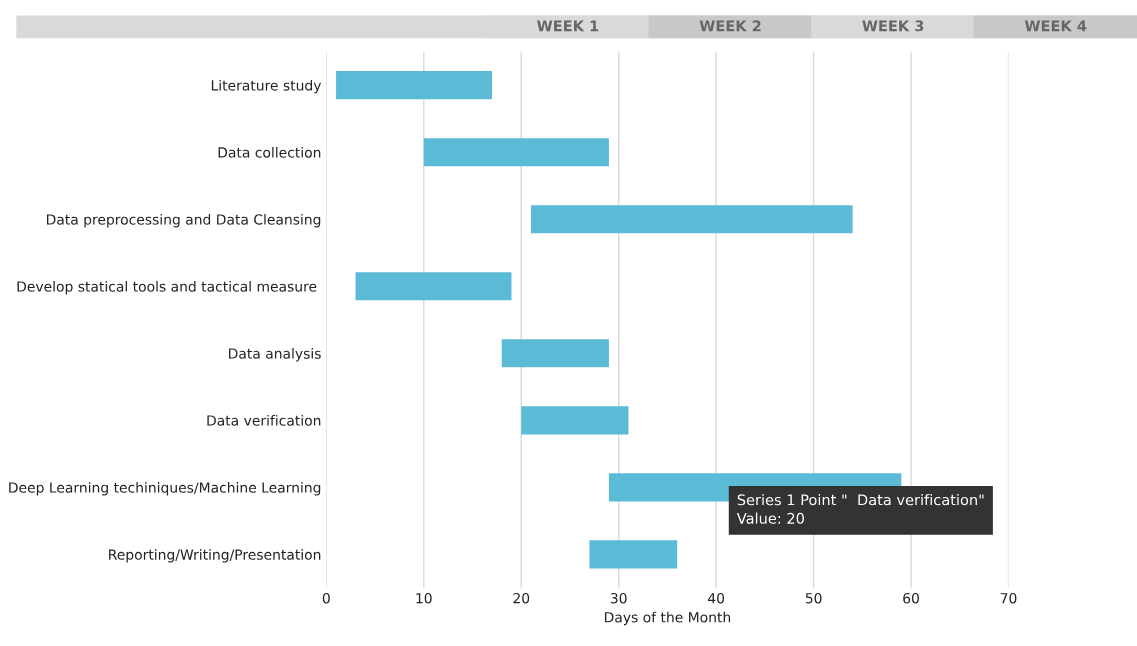 The width and height of the screenshot is (1137, 646). What do you see at coordinates (183, 220) in the screenshot?
I see `y-tick-label: Data preprocessing and Data Cleansing` at bounding box center [183, 220].